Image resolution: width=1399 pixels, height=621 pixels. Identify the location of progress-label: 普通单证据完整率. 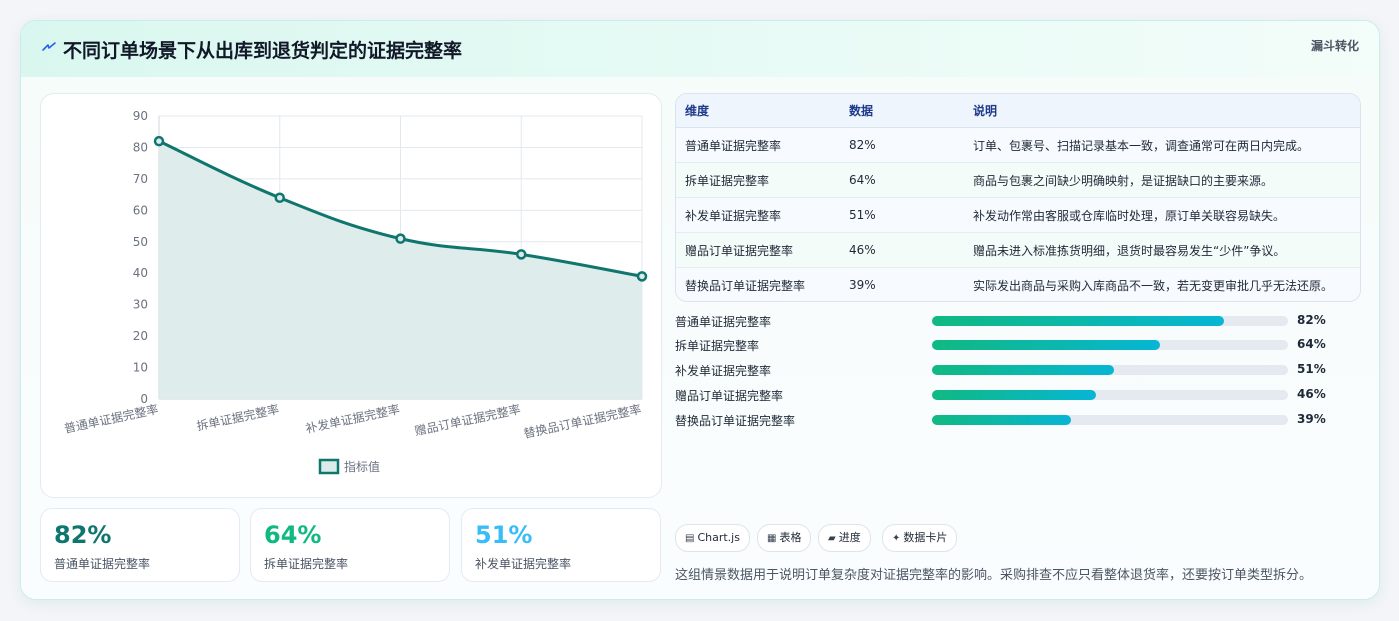
(723, 322).